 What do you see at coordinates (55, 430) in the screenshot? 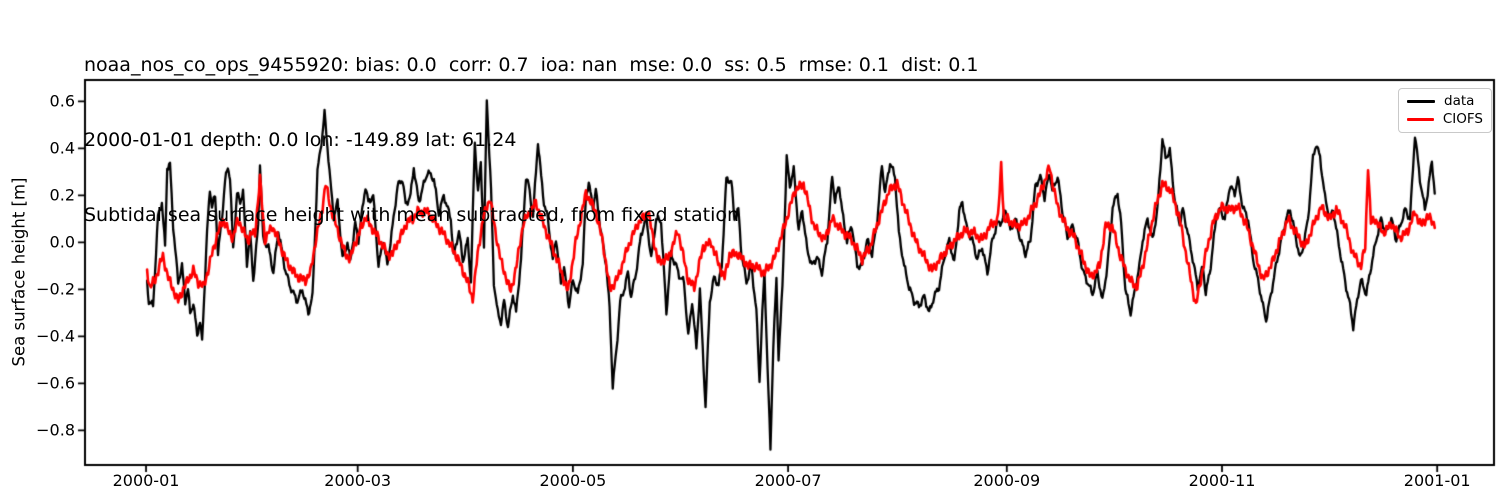
I see `y-tick-label: −0.8` at bounding box center [55, 430].